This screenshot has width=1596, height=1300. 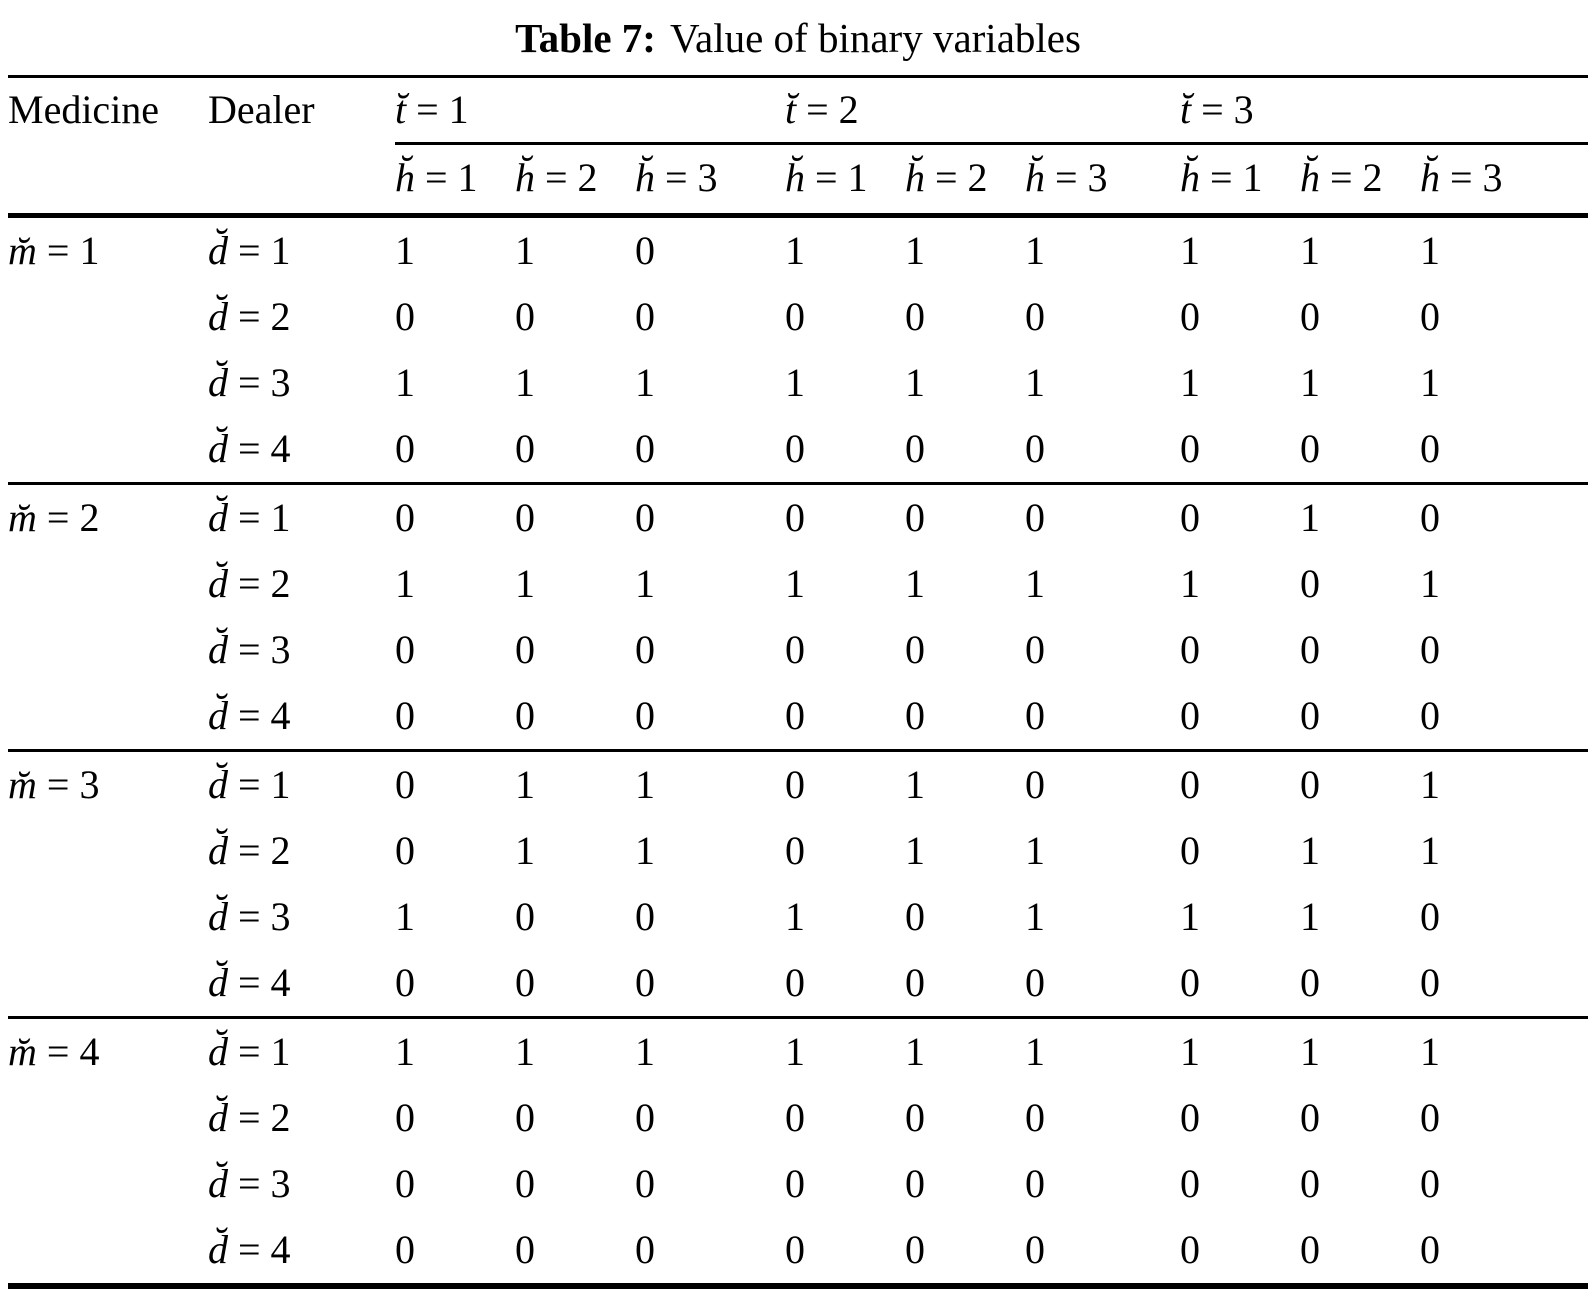 What do you see at coordinates (22, 1051) in the screenshot?
I see `math-var: m̆` at bounding box center [22, 1051].